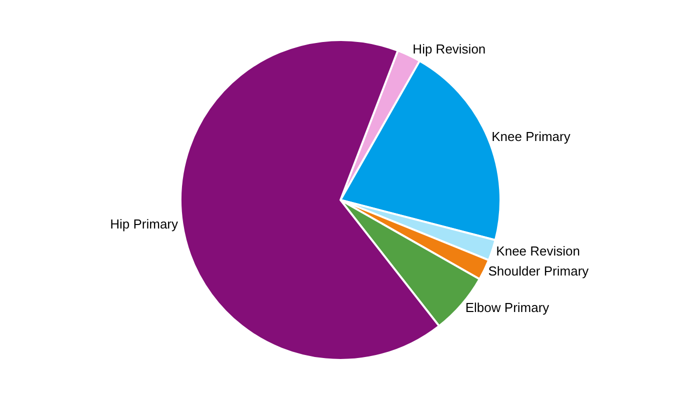 This screenshot has height=400, width=700. Describe the element at coordinates (144, 224) in the screenshot. I see `slice-label: Hip Primary` at that location.